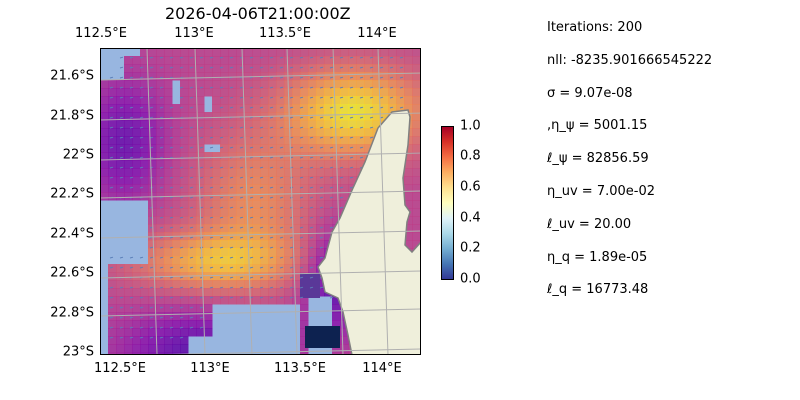 The width and height of the screenshot is (800, 400). Describe the element at coordinates (120, 368) in the screenshot. I see `lon-tick-label-bottom: 112.5°E` at that location.